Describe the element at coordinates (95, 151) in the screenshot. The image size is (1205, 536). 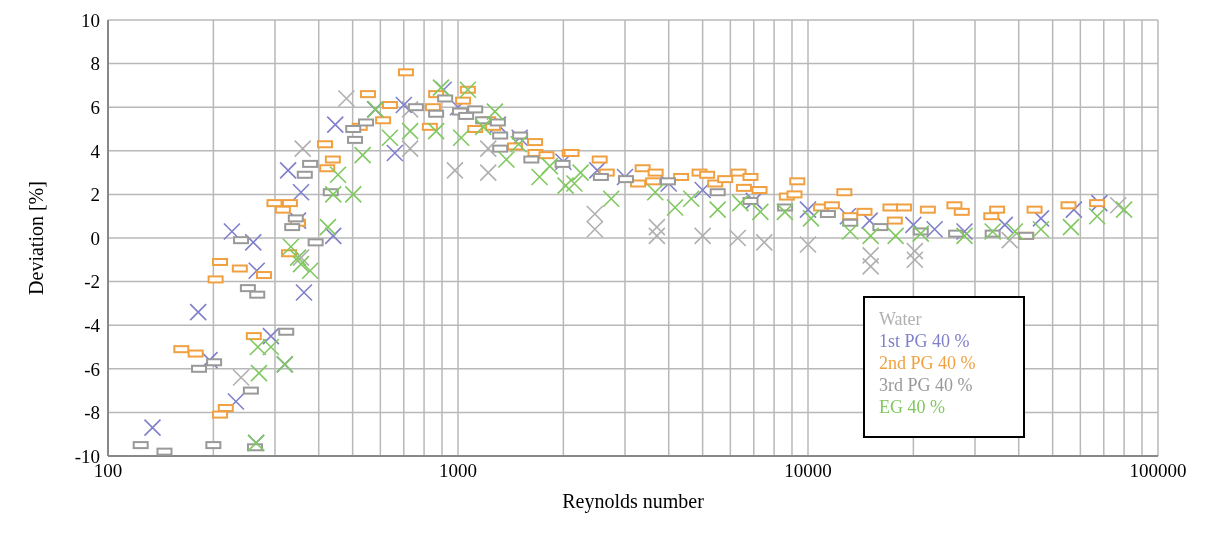
I see `y-tick-label: 4` at that location.